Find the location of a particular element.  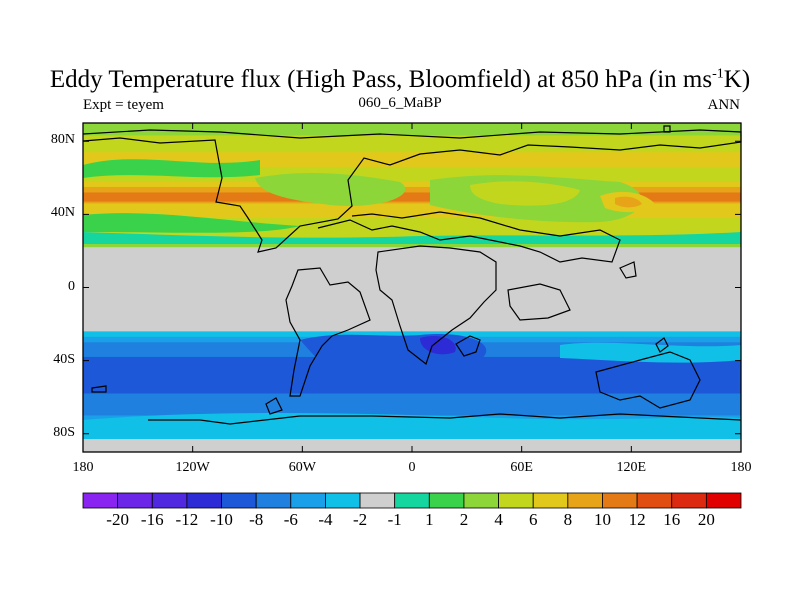

colorbar-label: 2 is located at coordinates (464, 519).